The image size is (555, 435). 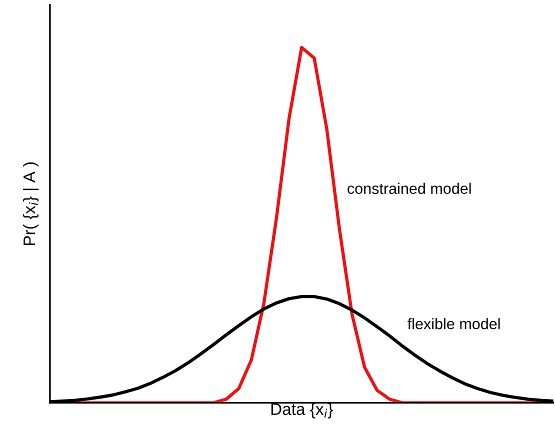 I want to click on series-label: constrained model, so click(x=409, y=188).